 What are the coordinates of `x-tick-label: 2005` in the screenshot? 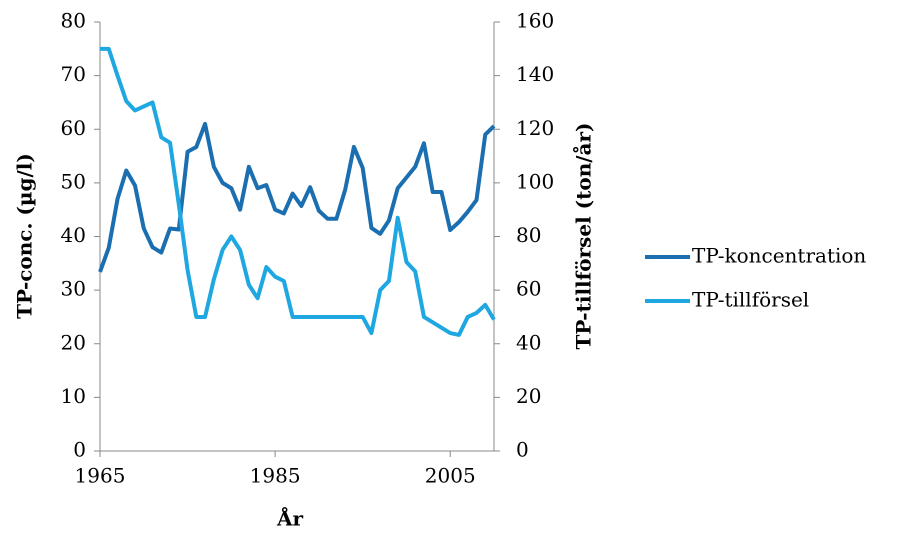 It's located at (450, 476).